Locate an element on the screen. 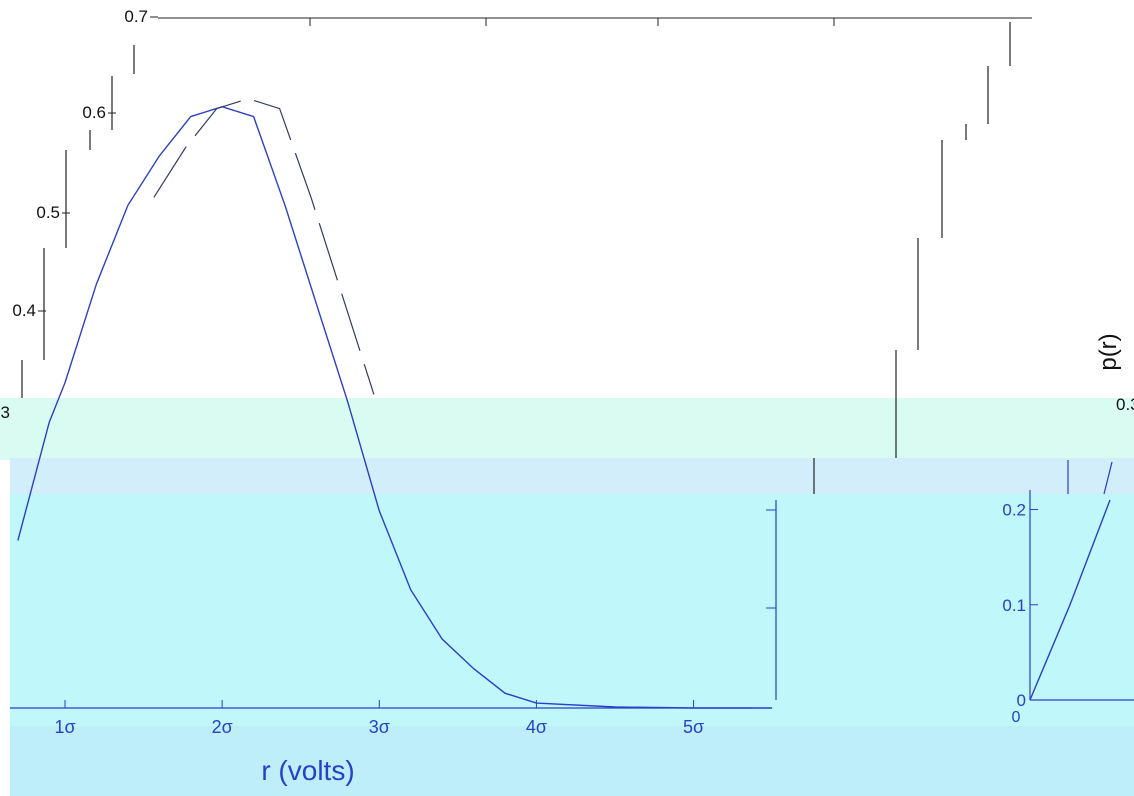 This screenshot has height=796, width=1134. inset-y-tick-label: 0.2 is located at coordinates (1014, 510).